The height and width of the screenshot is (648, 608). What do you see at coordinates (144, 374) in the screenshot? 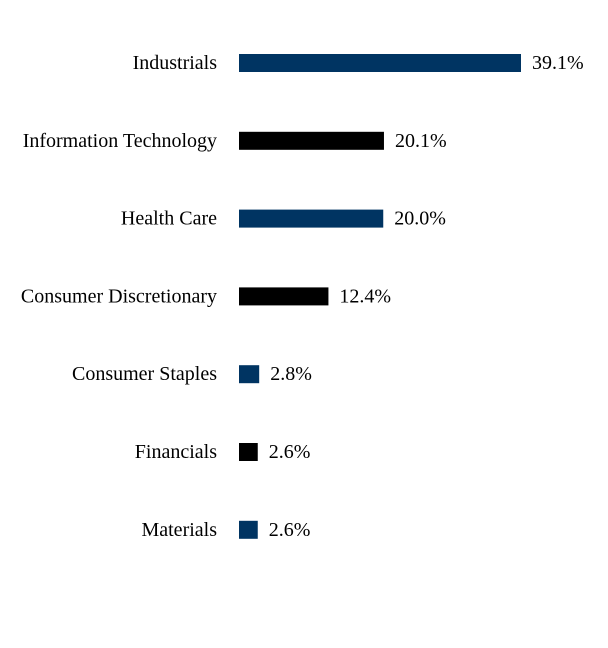
I see `category-label-consumer-staples: Consumer Staples` at bounding box center [144, 374].